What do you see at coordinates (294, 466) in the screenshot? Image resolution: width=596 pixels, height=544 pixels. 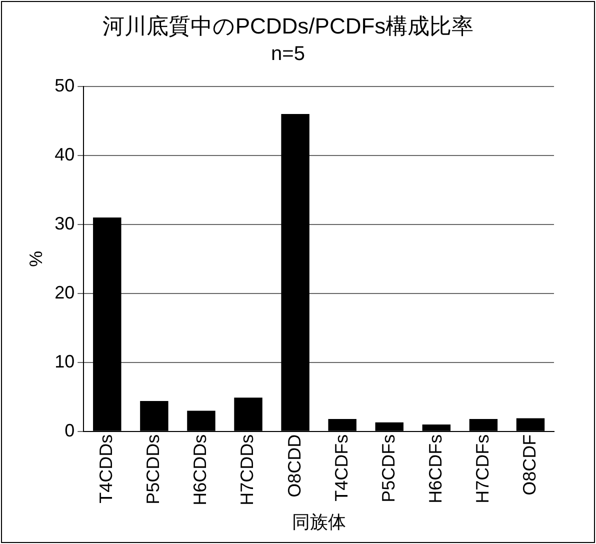 I see `x-tick-label: O8CDD` at bounding box center [294, 466].